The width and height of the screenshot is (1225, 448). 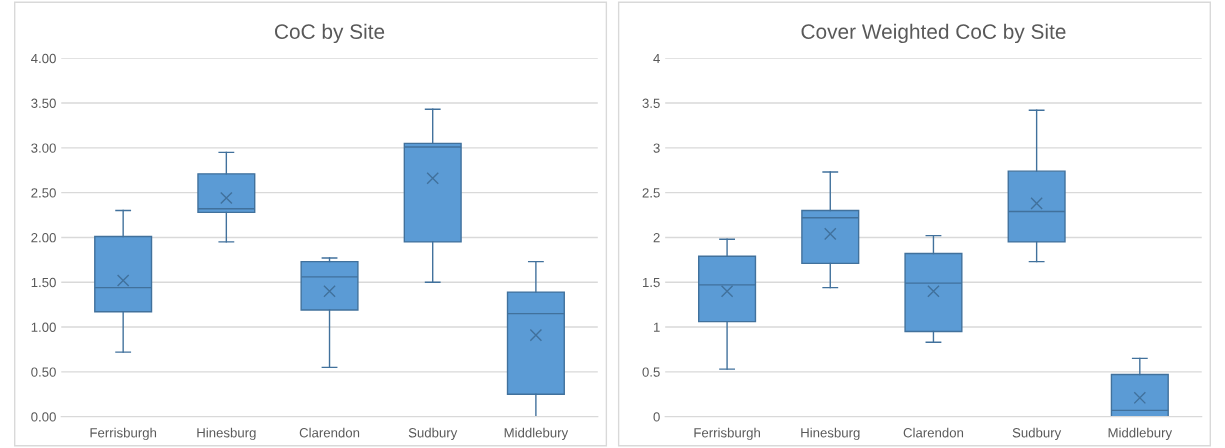 I want to click on y-tick-label: 2.5, so click(x=651, y=193).